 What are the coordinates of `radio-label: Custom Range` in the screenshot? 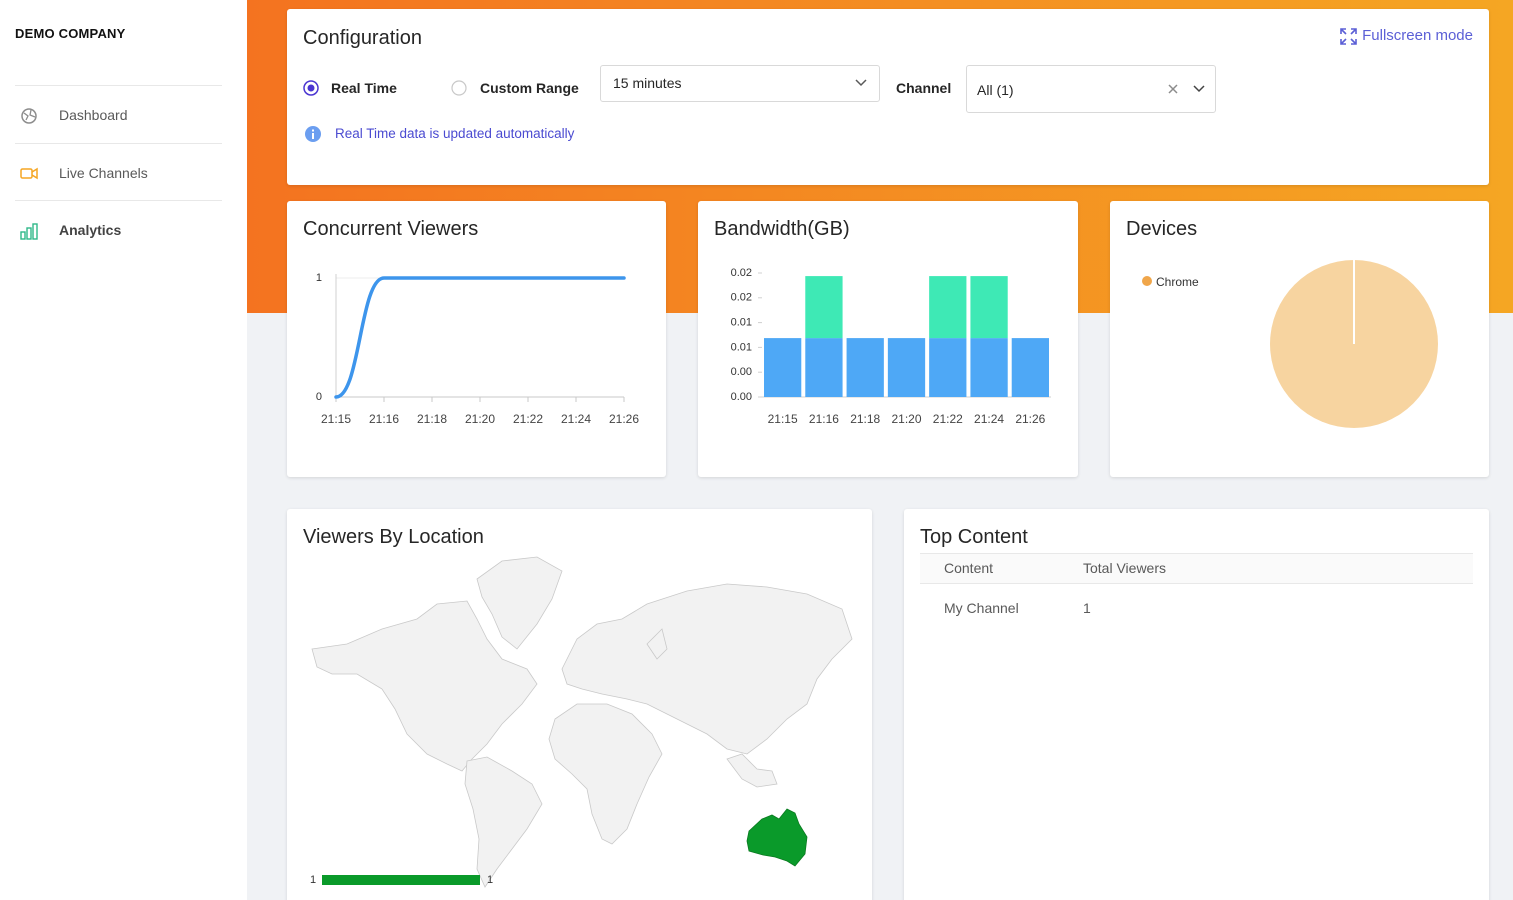 It's located at (529, 88).